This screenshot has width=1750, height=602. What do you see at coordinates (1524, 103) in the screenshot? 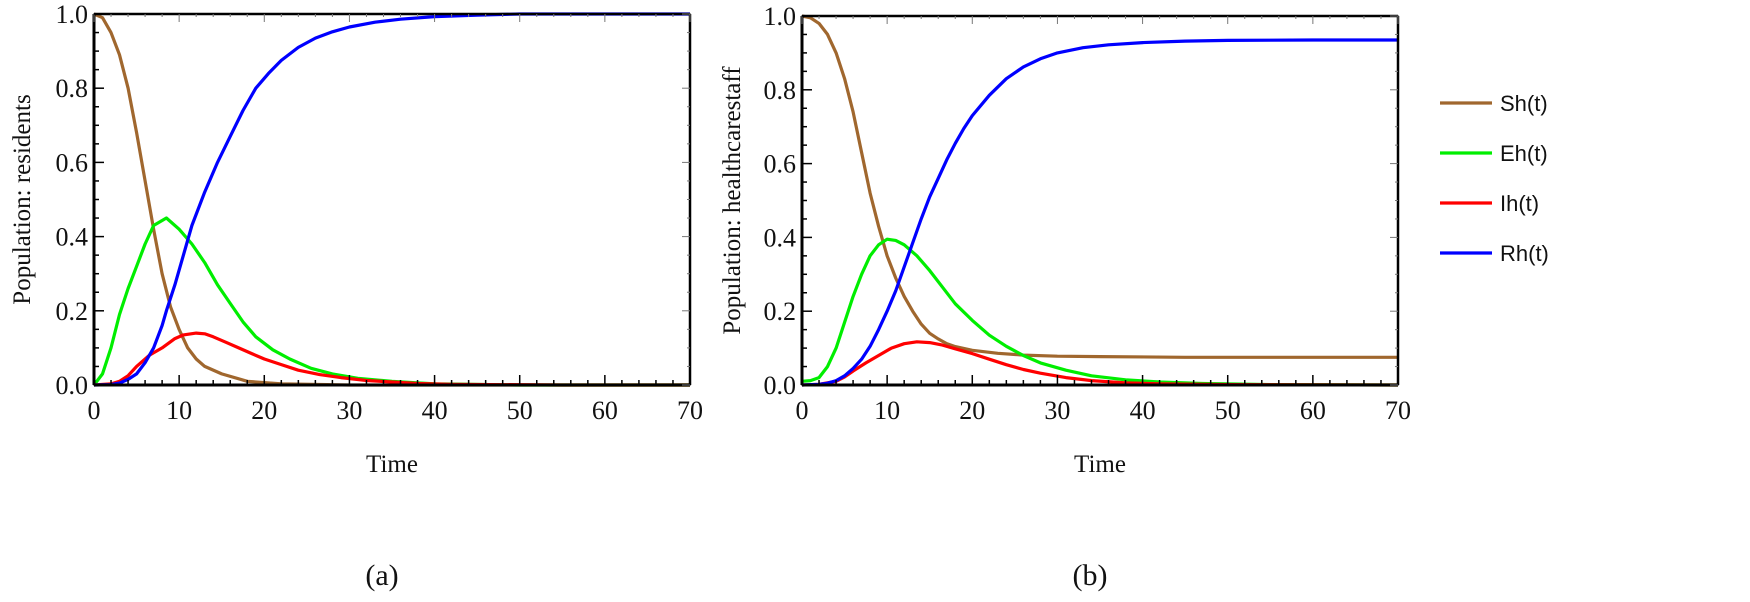
I see `legend-label: Sh(t)` at bounding box center [1524, 103].